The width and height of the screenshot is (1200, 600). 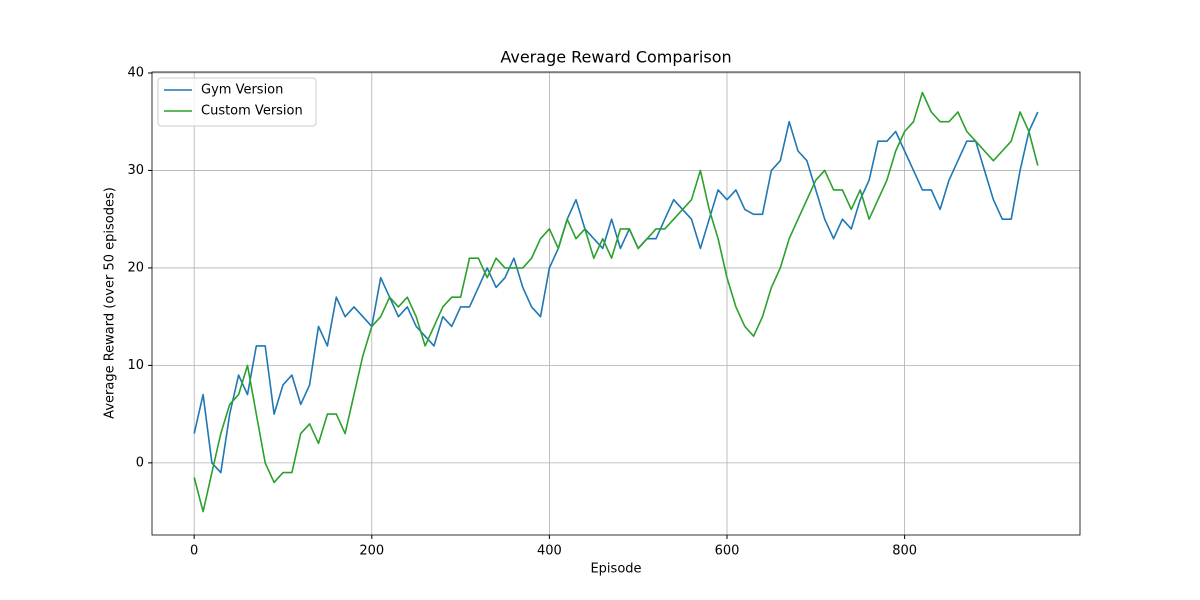 I want to click on x-tick-label: 800, so click(x=904, y=551).